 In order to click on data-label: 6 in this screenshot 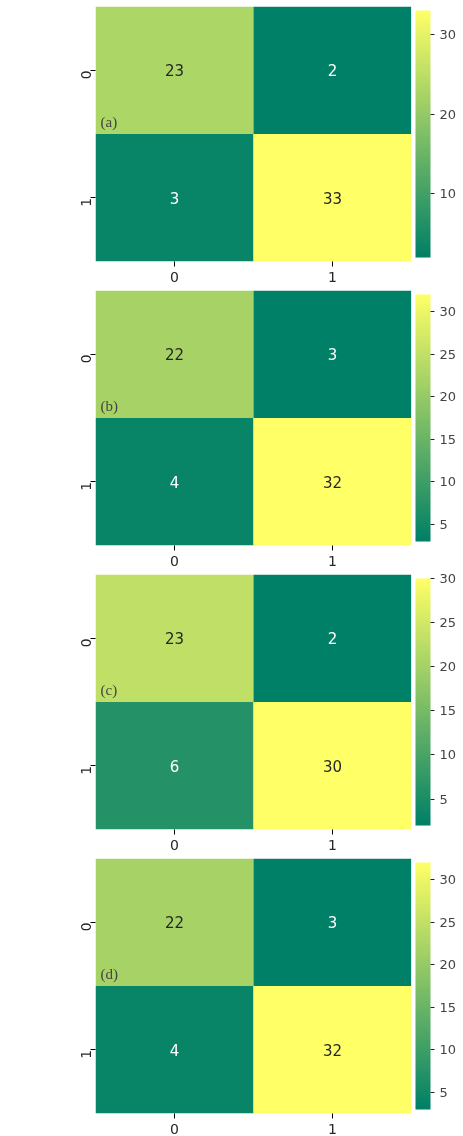, I will do `click(174, 766)`.